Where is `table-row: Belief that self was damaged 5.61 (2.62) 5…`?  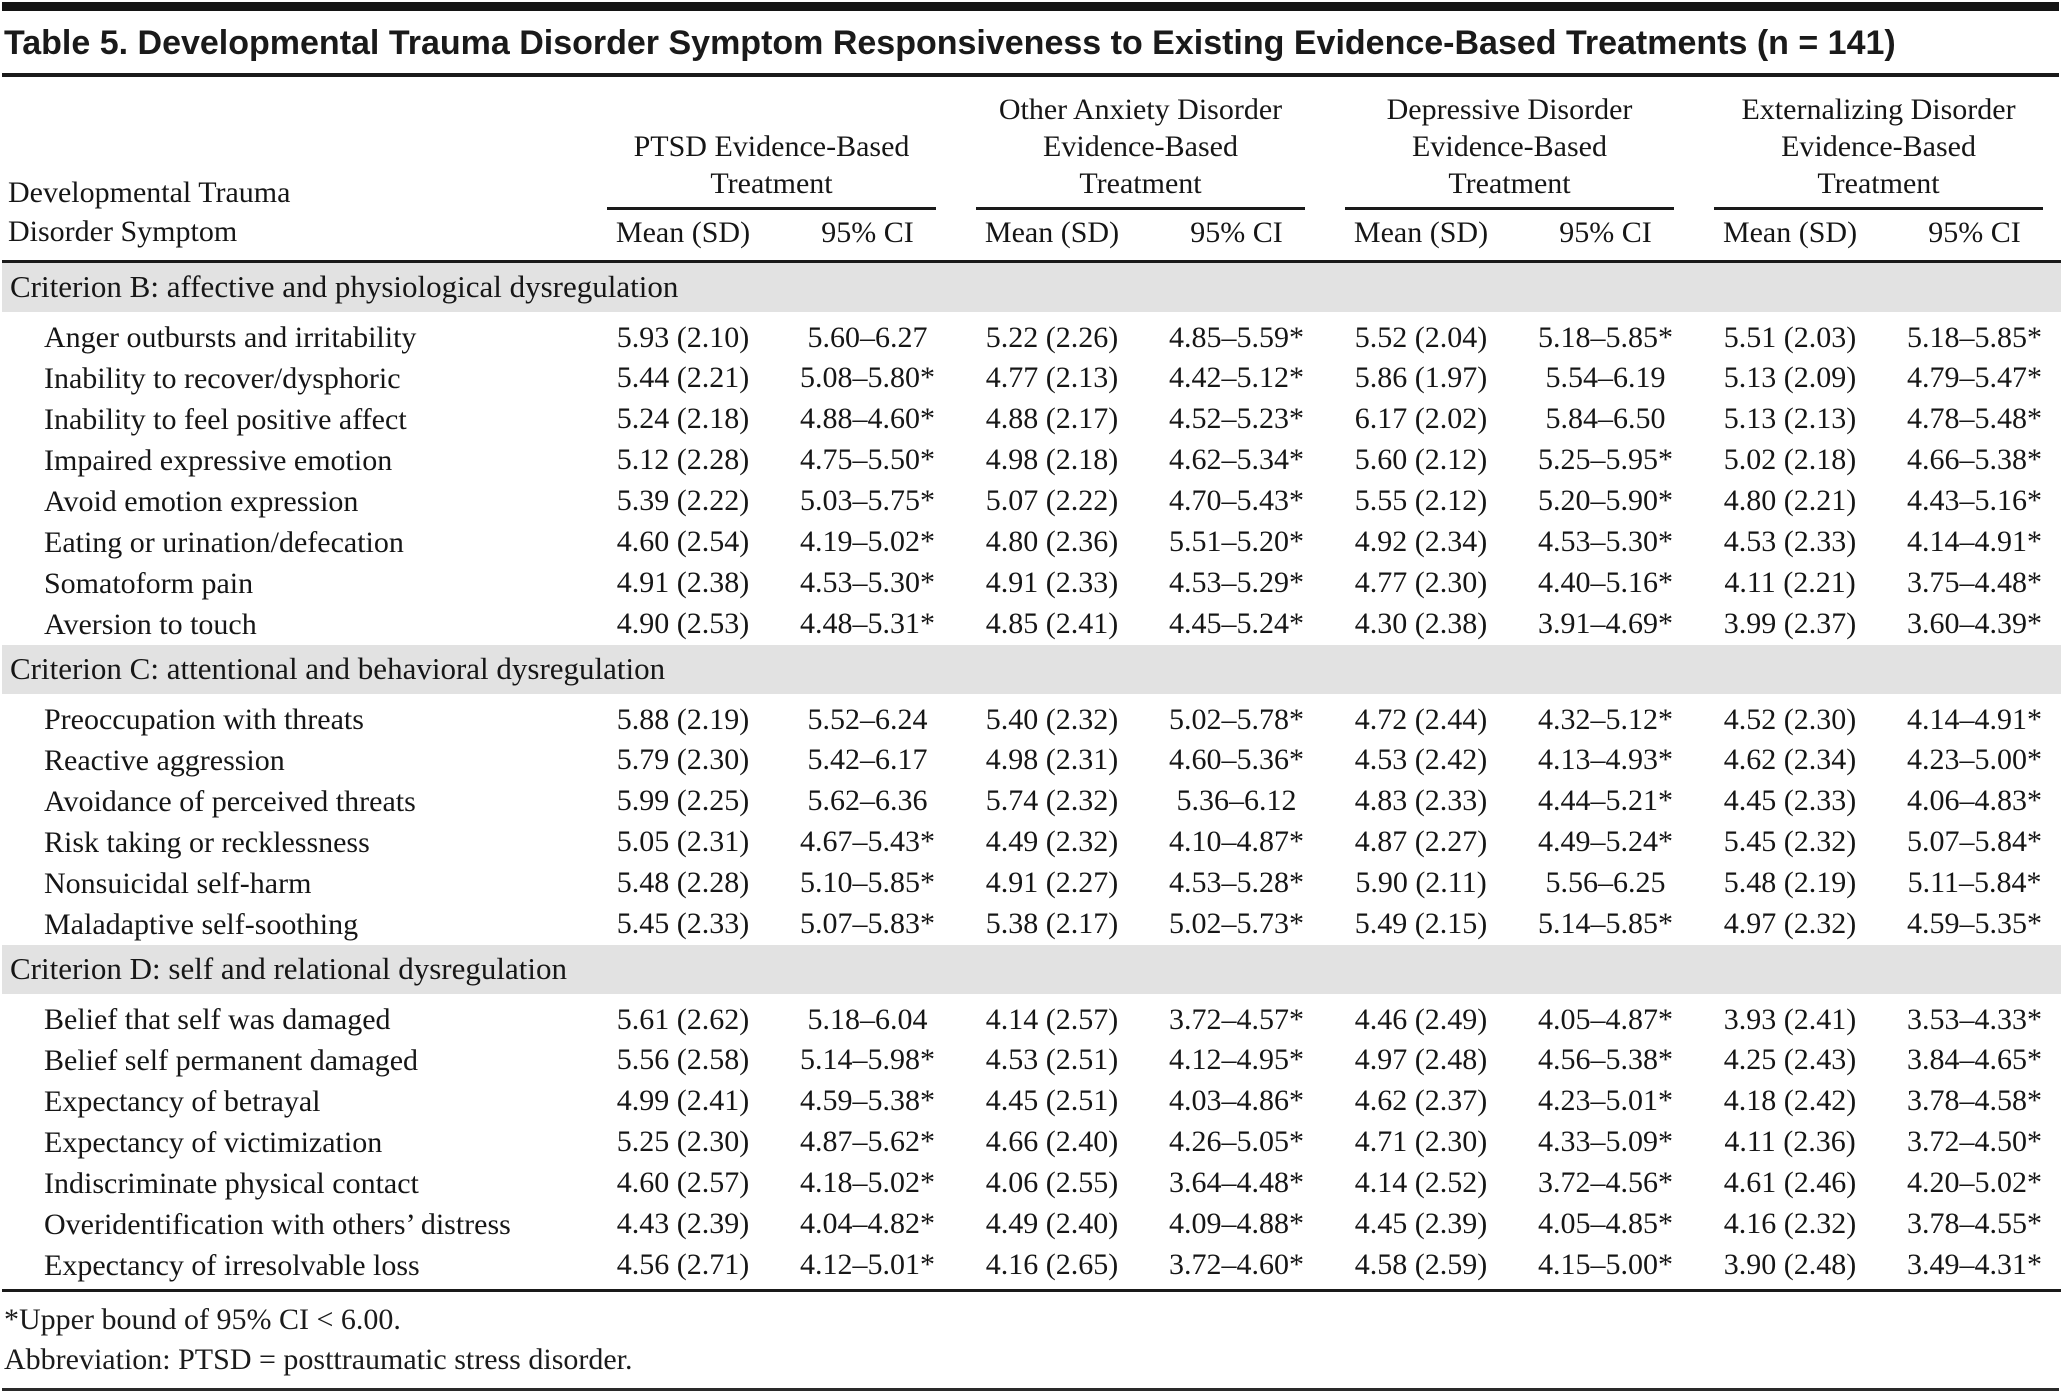
table-row: Belief that self was damaged 5.61 (2.62) 5… is located at coordinates (1031, 1017).